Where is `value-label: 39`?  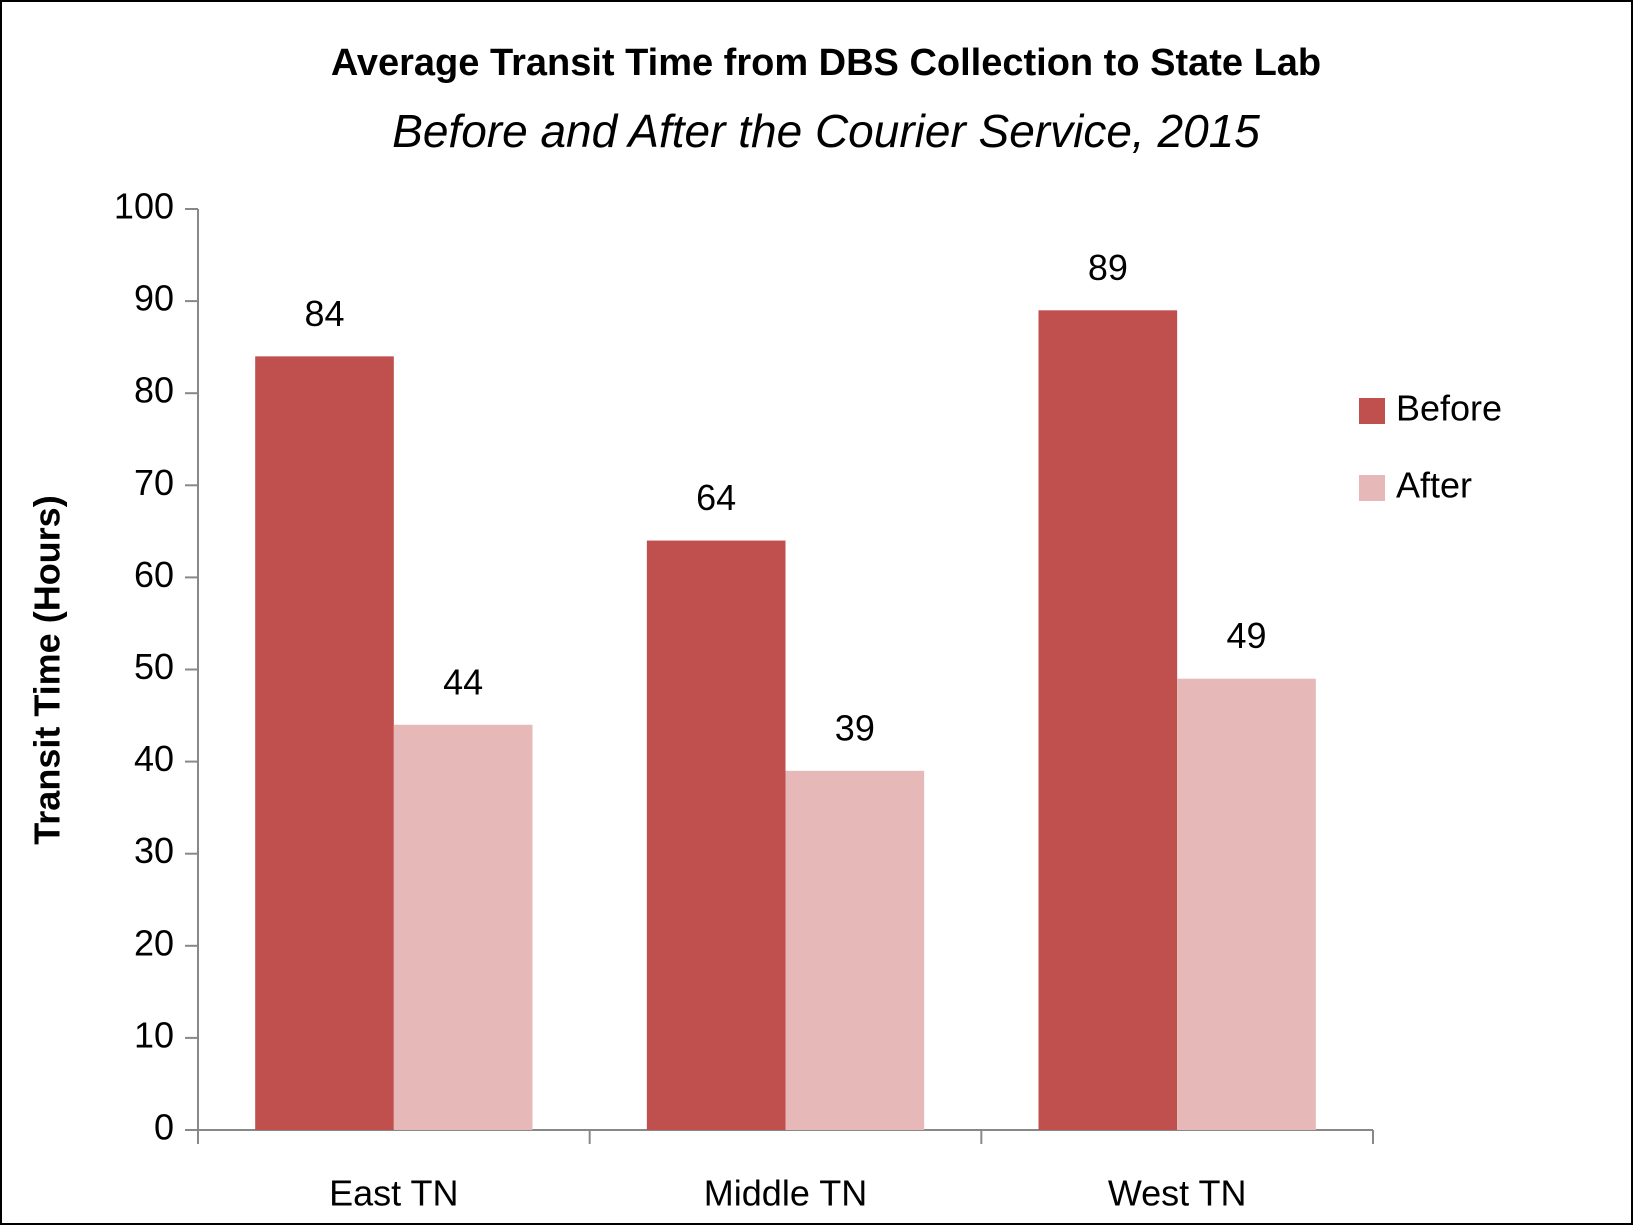
value-label: 39 is located at coordinates (855, 727).